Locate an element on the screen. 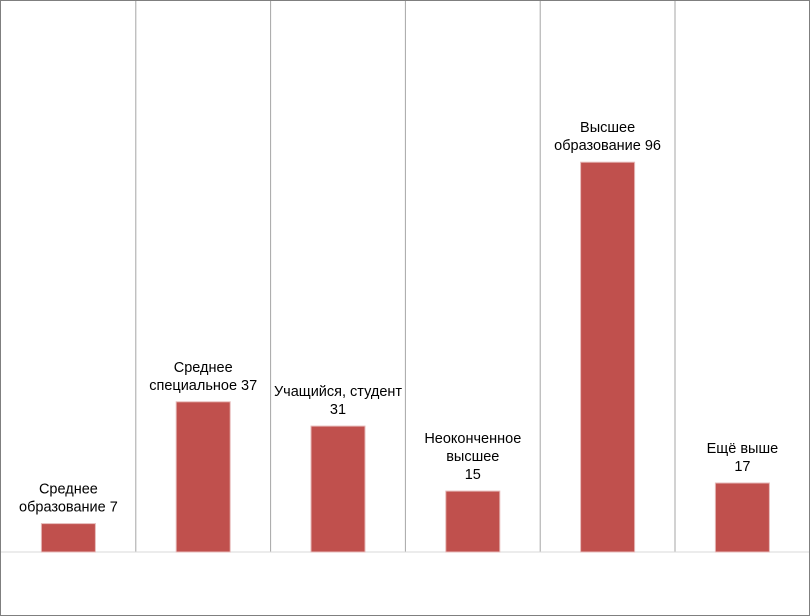 The image size is (810, 616). data-label-line: 15 is located at coordinates (473, 475).